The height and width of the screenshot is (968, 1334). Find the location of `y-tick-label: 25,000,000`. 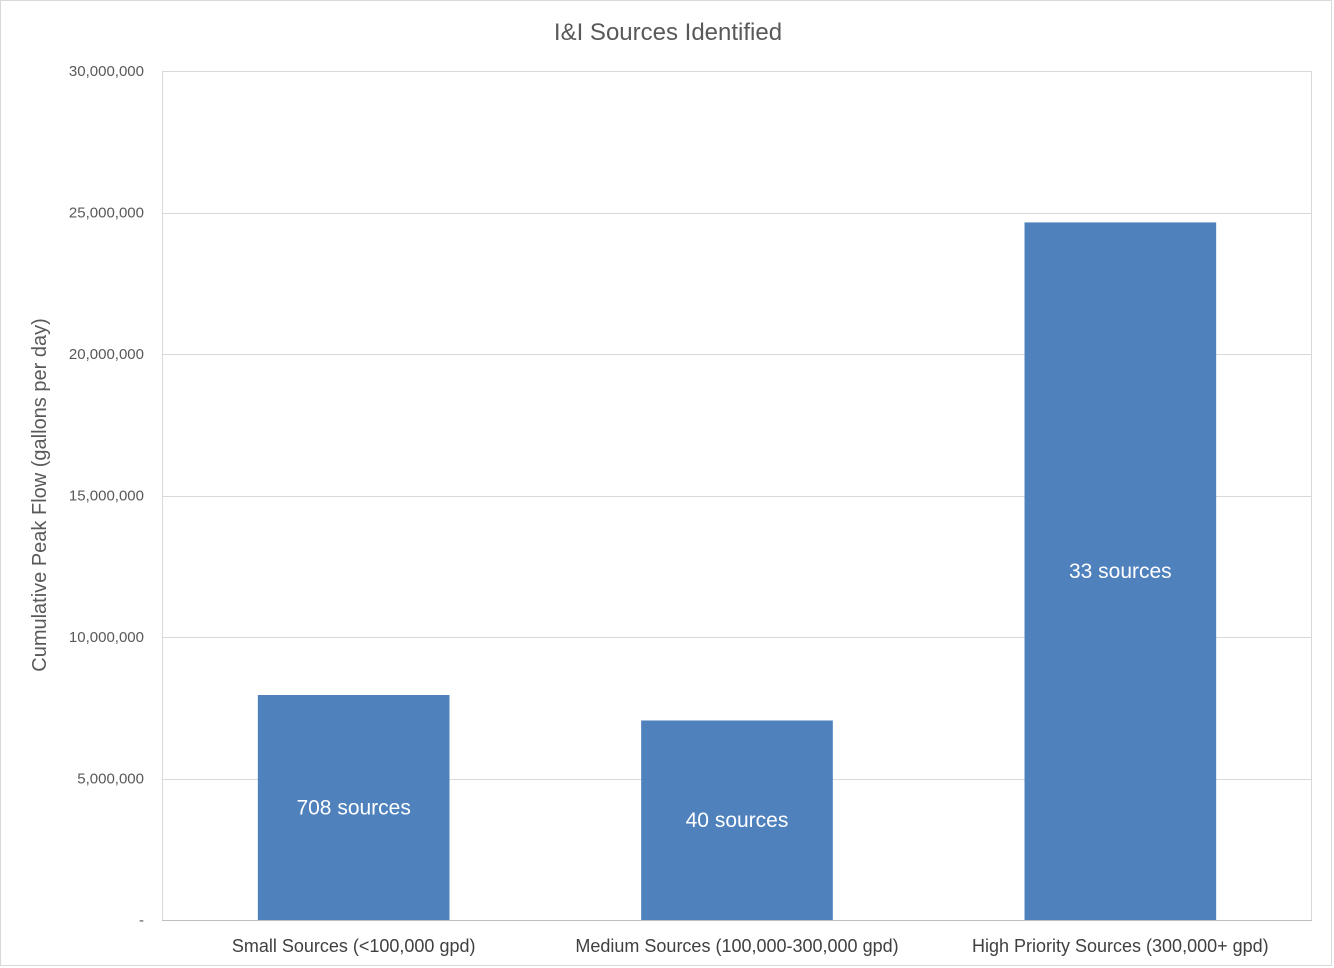

y-tick-label: 25,000,000 is located at coordinates (106, 213).